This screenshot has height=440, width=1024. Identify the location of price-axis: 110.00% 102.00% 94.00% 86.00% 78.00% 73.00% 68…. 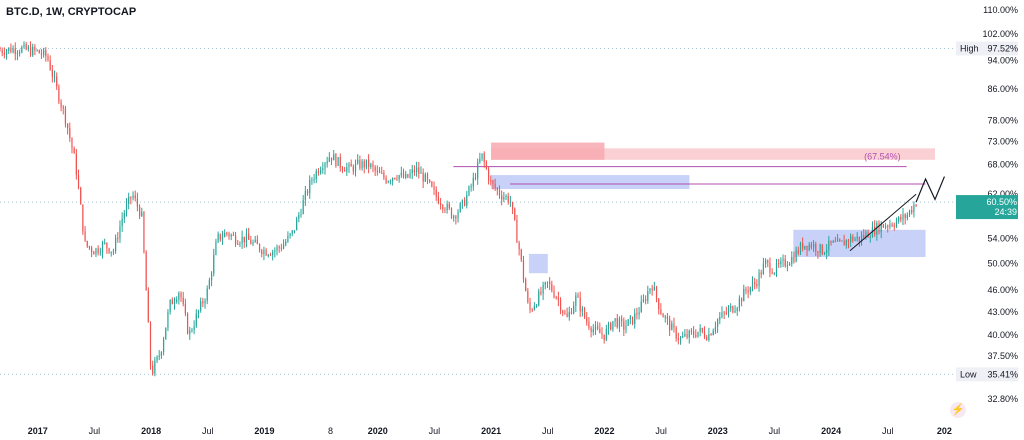
(989, 220).